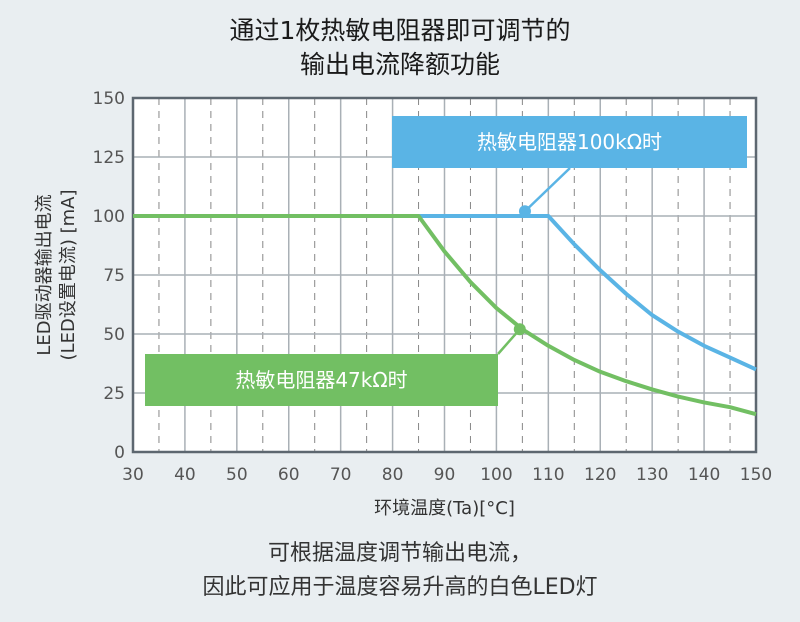  What do you see at coordinates (109, 99) in the screenshot?
I see `y-tick-label: 150` at bounding box center [109, 99].